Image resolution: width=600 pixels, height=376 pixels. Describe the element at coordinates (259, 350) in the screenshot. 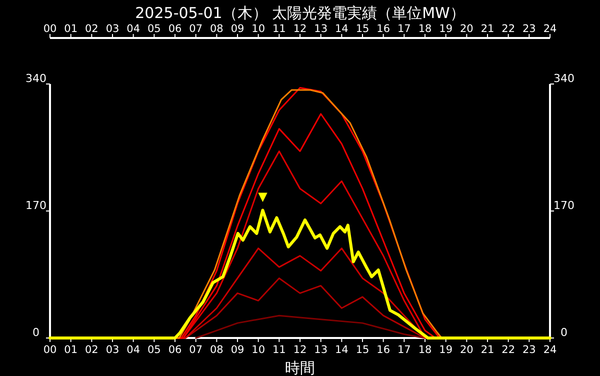

I see `x-tick-label: 10` at that location.